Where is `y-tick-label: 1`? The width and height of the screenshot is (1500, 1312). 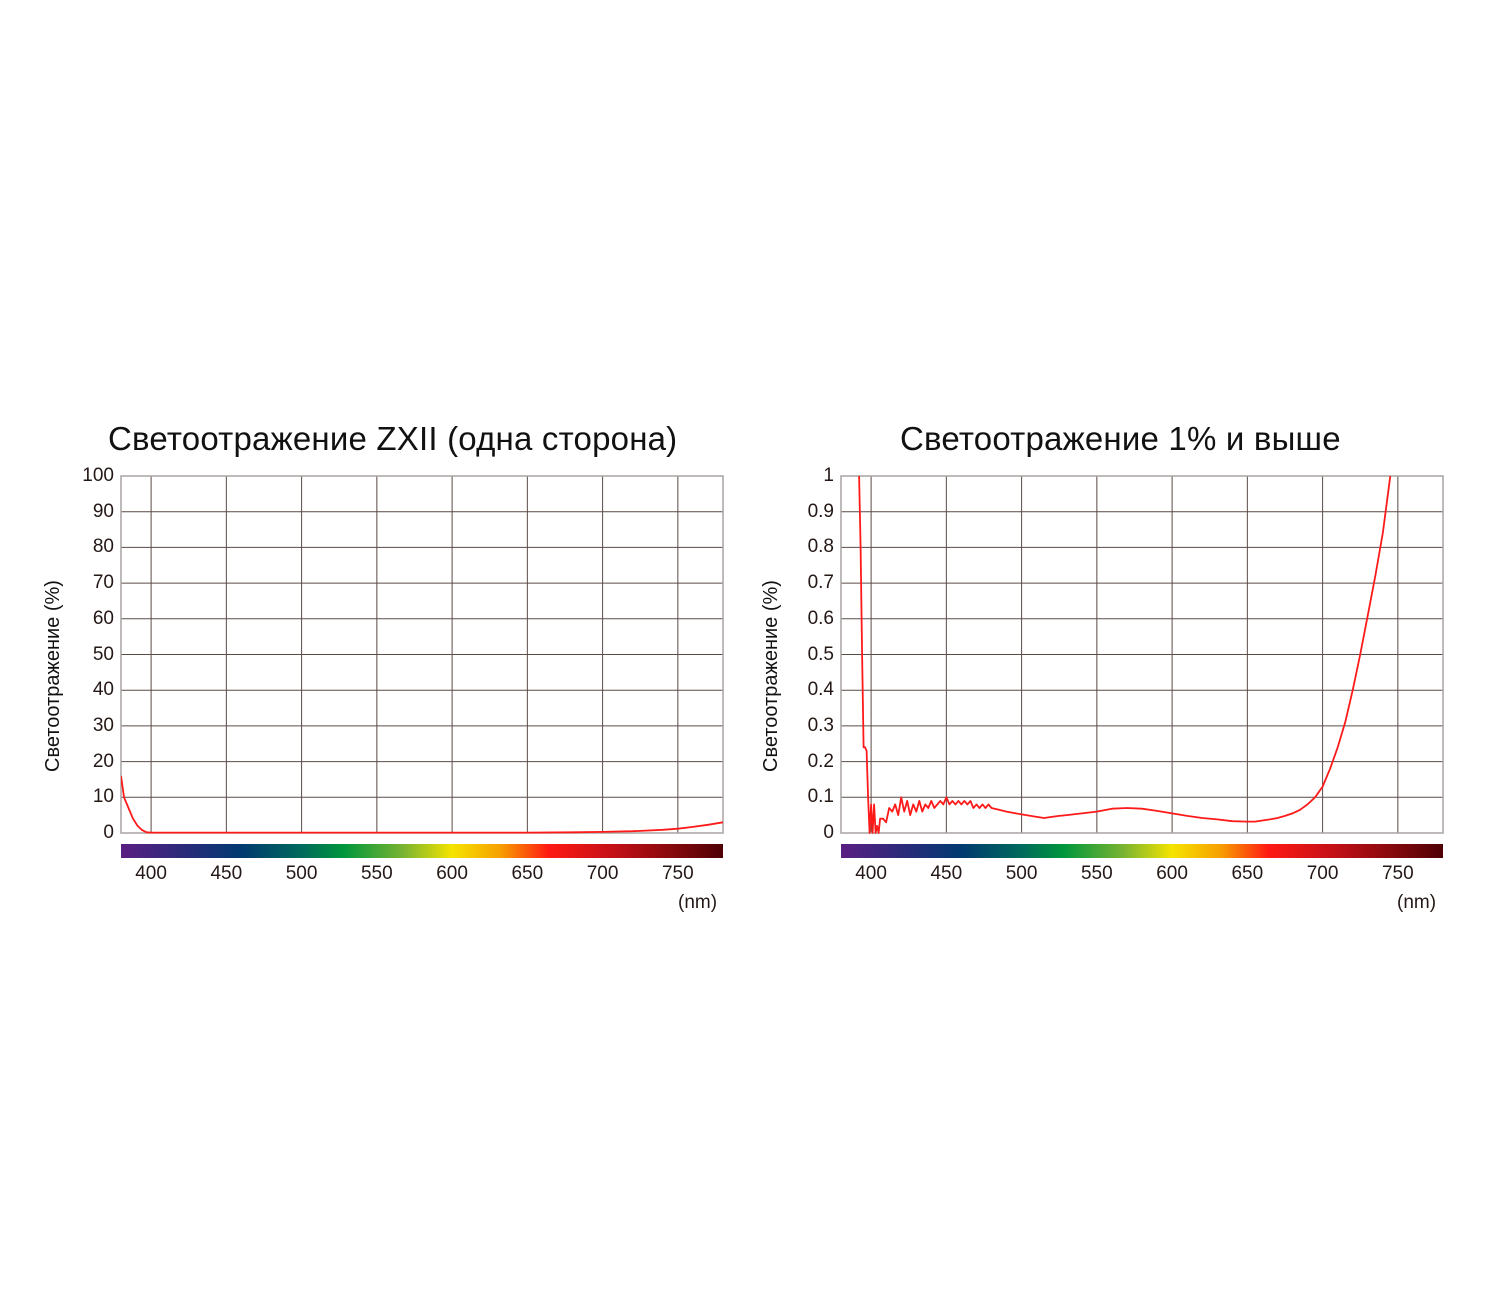 y-tick-label: 1 is located at coordinates (828, 475).